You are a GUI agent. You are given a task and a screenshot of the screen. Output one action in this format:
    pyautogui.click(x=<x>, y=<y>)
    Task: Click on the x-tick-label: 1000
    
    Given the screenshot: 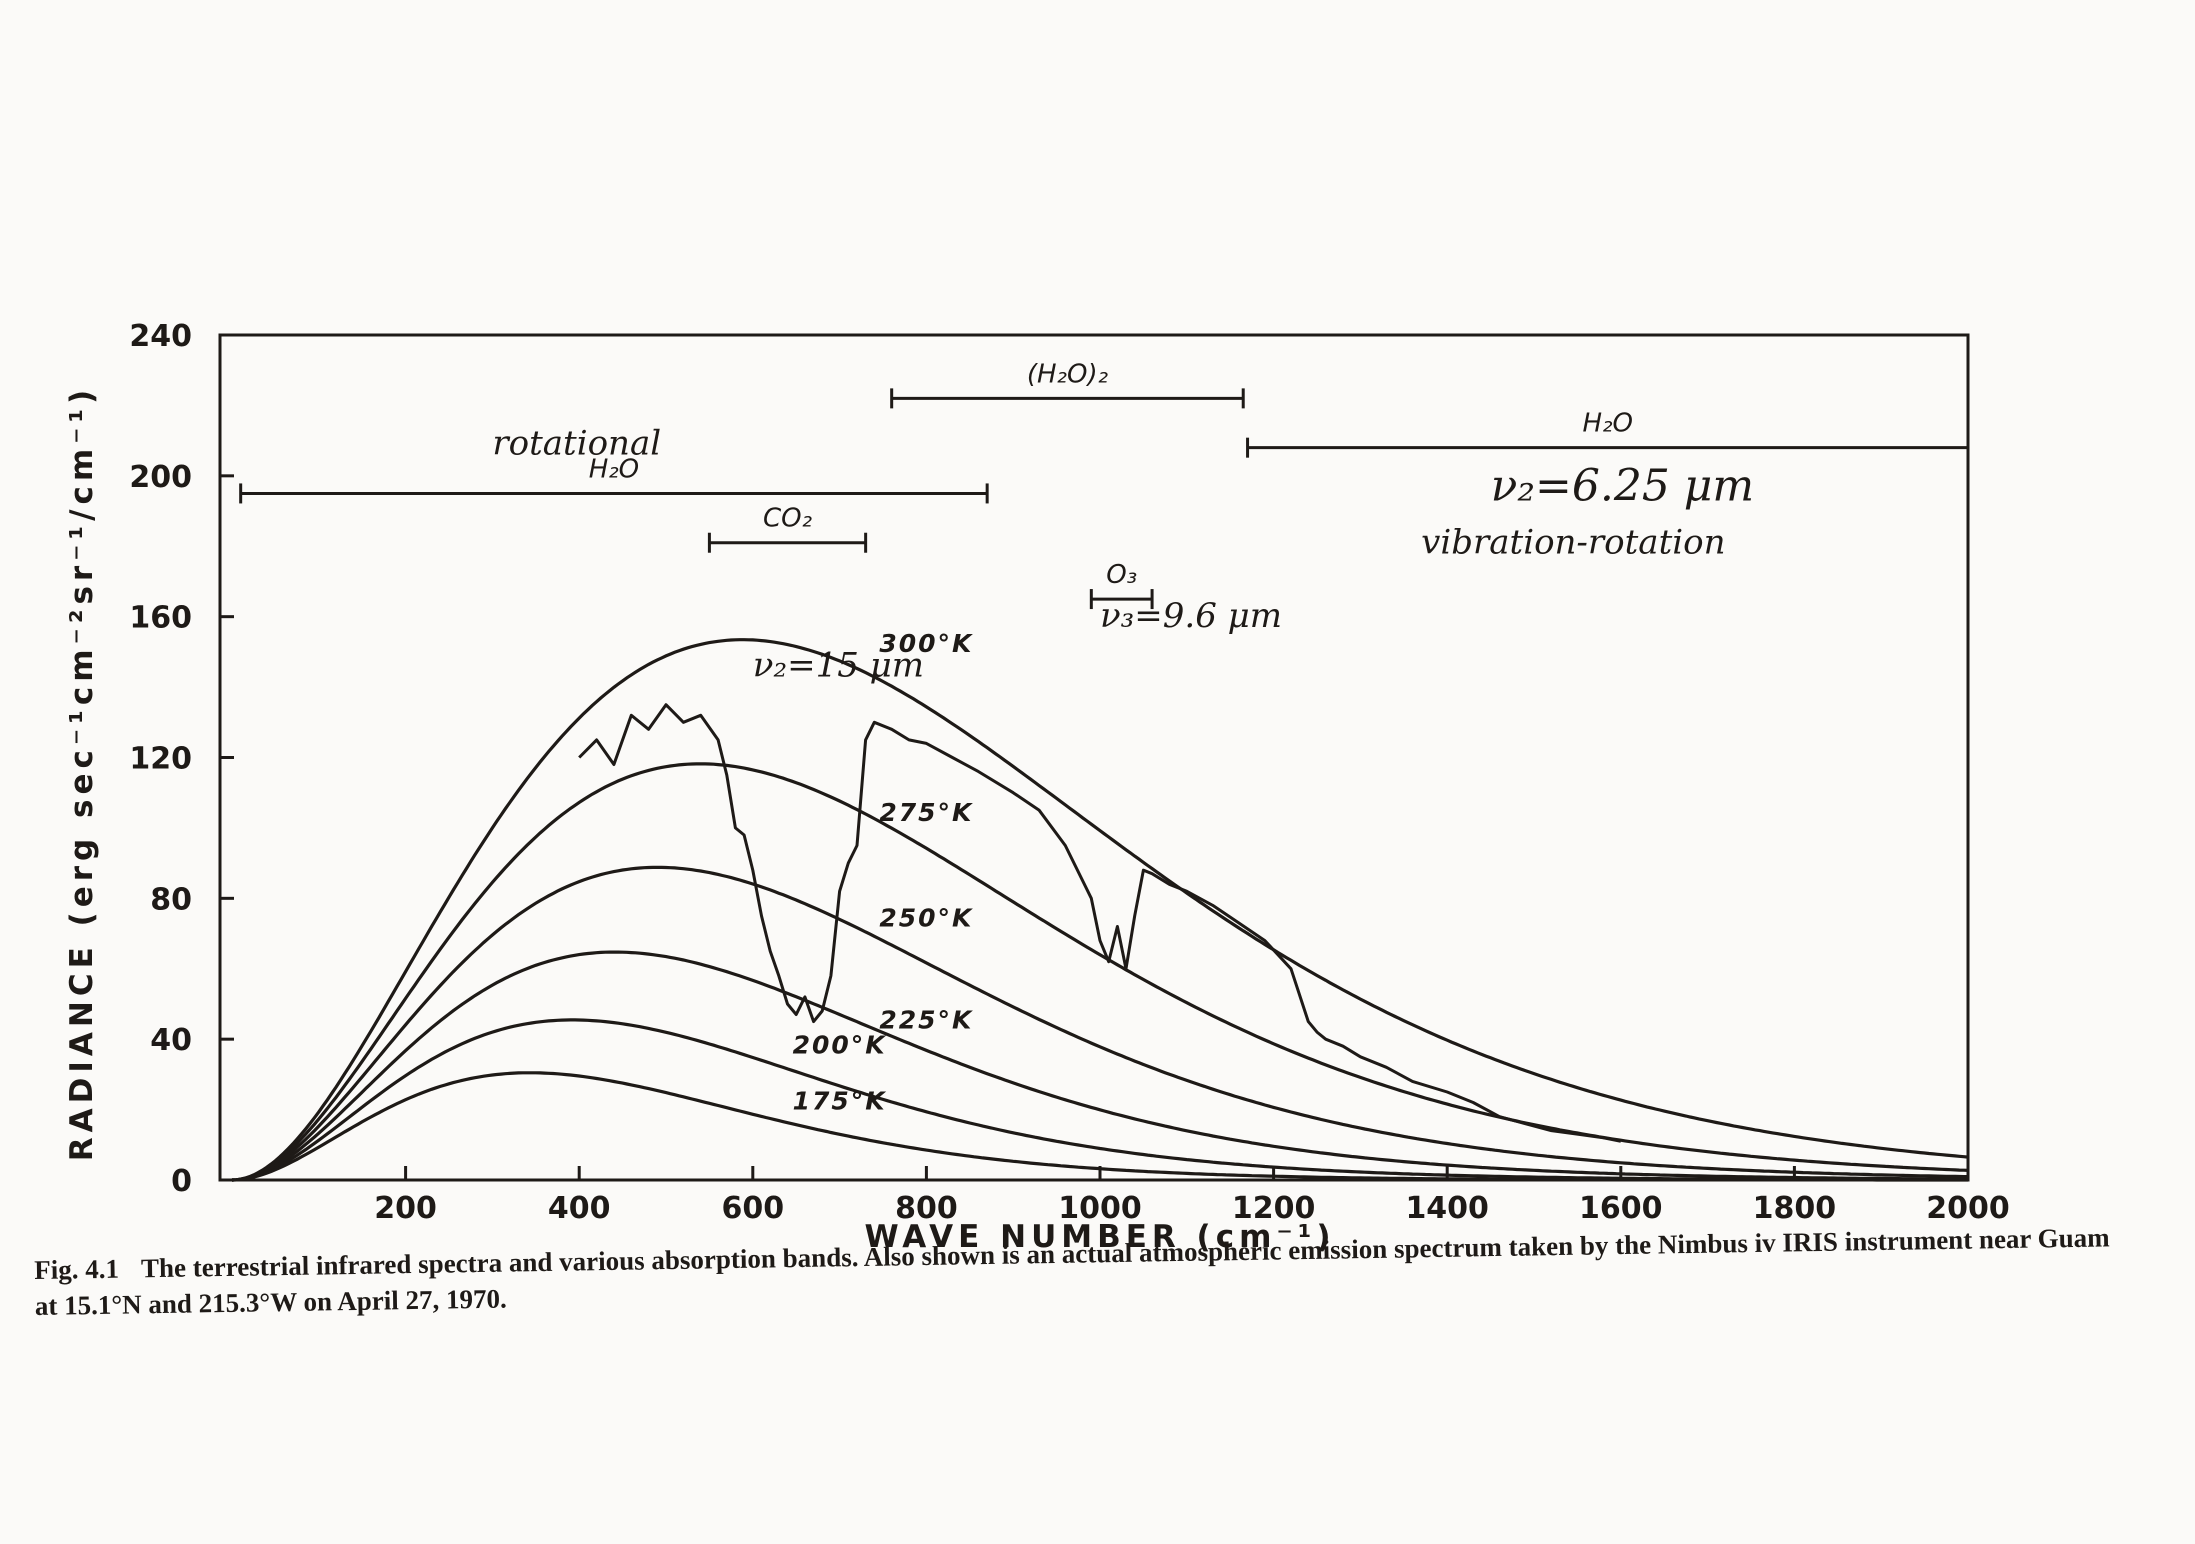 What is the action you would take?
    pyautogui.click(x=1100, y=1208)
    